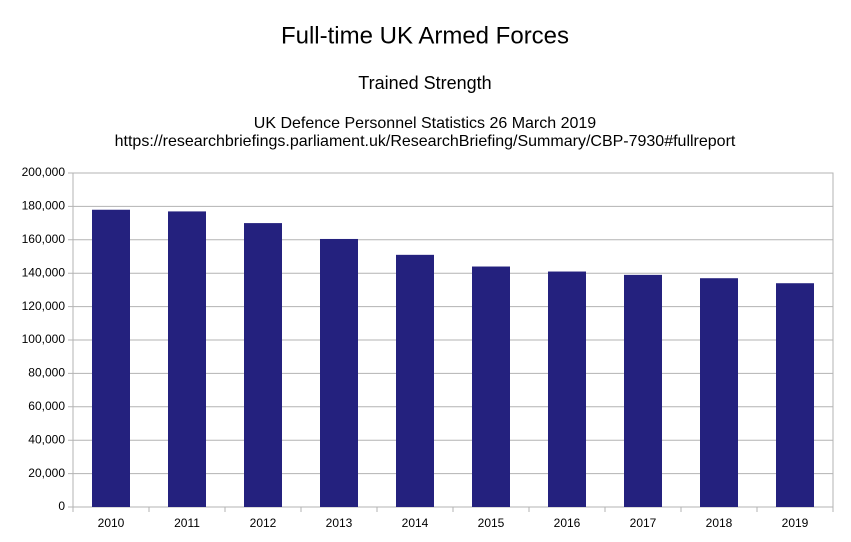  What do you see at coordinates (44, 272) in the screenshot?
I see `y-tick-label: 140,000` at bounding box center [44, 272].